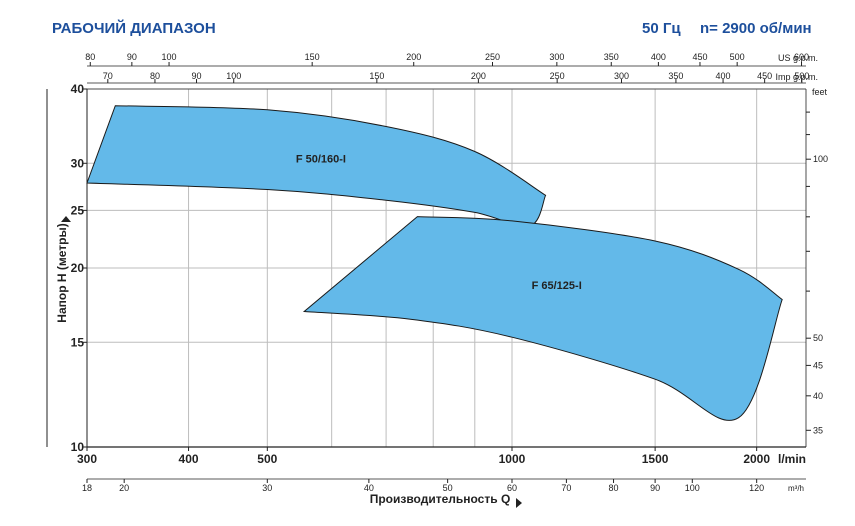 The image size is (855, 526). I want to click on y-tick-label: 10, so click(78, 447).